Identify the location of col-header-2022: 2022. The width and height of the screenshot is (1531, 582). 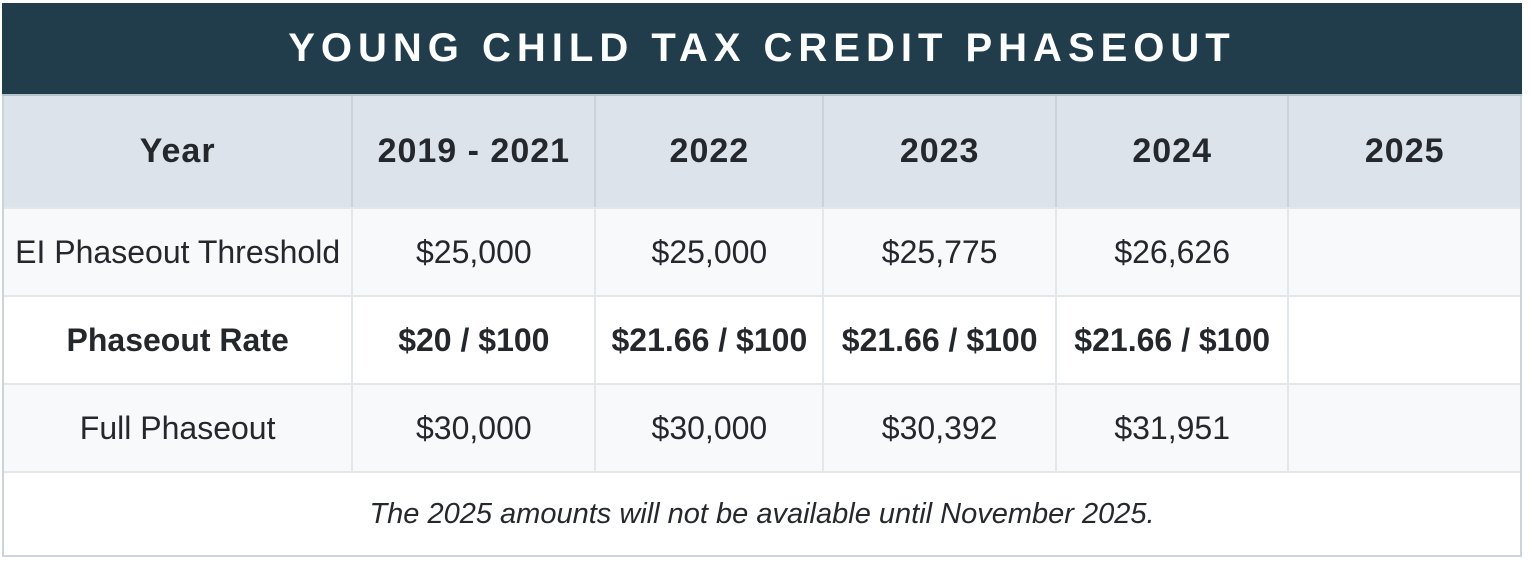
(708, 151).